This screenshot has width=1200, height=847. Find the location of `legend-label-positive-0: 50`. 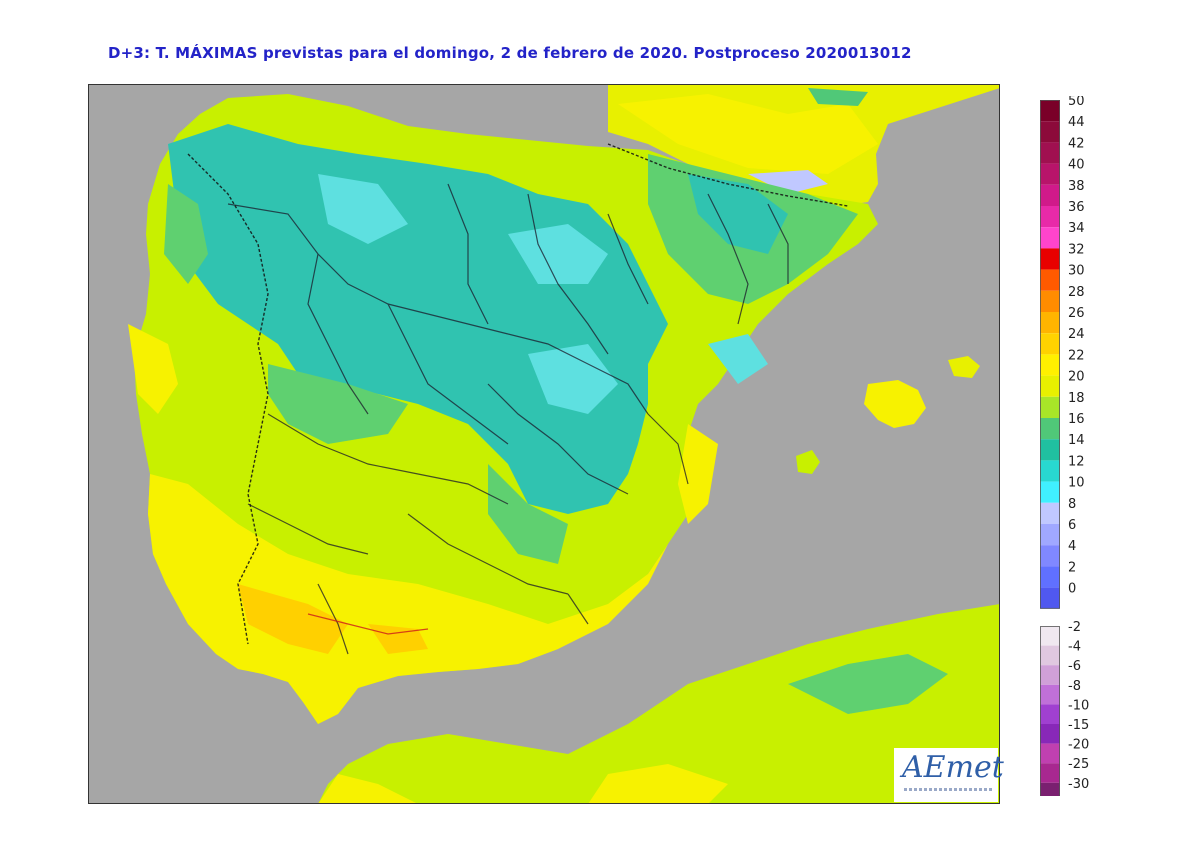

legend-label-positive-0: 50 is located at coordinates (1076, 102).